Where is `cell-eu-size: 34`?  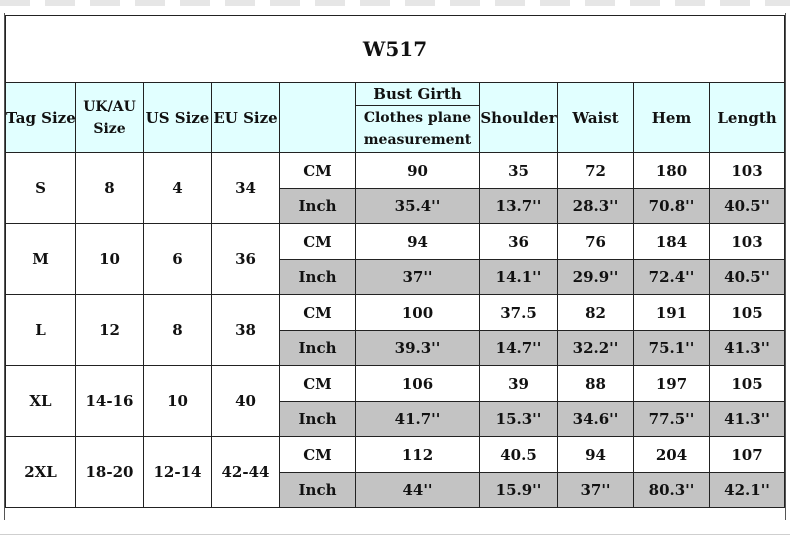 cell-eu-size: 34 is located at coordinates (245, 188).